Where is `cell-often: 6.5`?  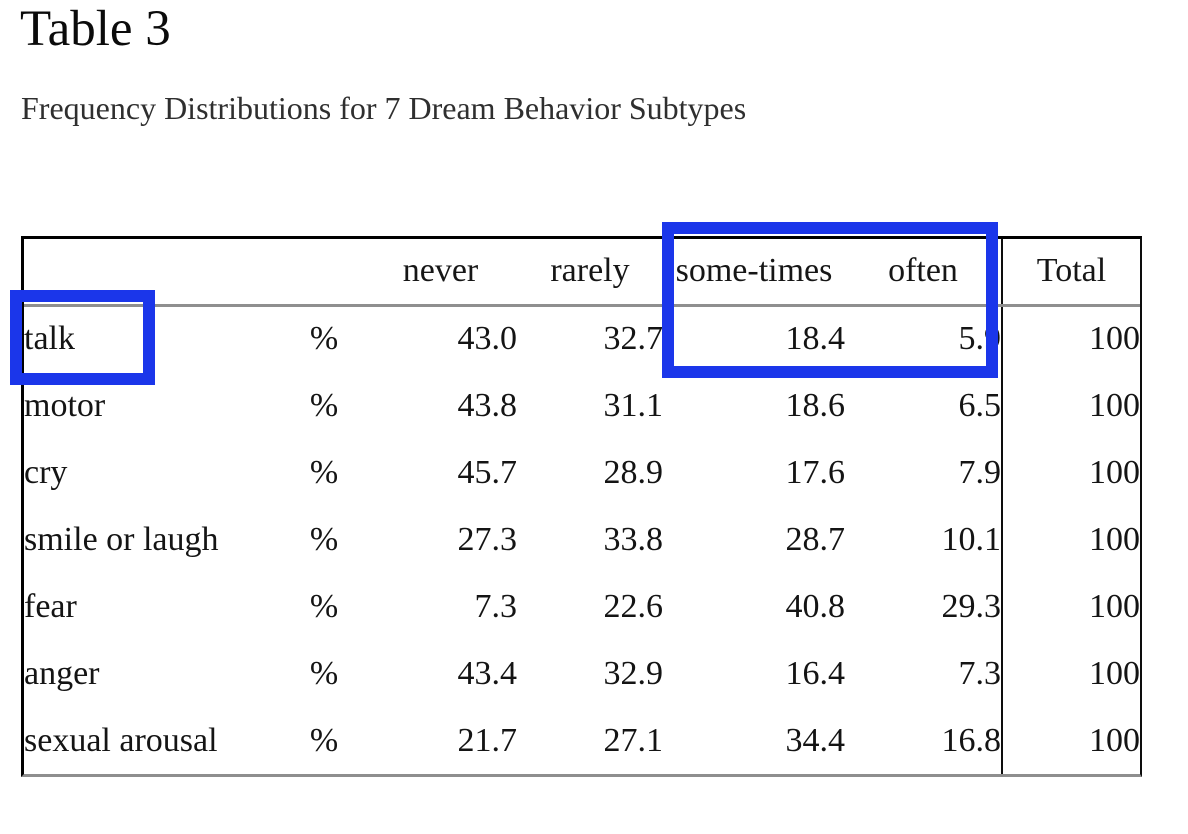
cell-often: 6.5 is located at coordinates (980, 405).